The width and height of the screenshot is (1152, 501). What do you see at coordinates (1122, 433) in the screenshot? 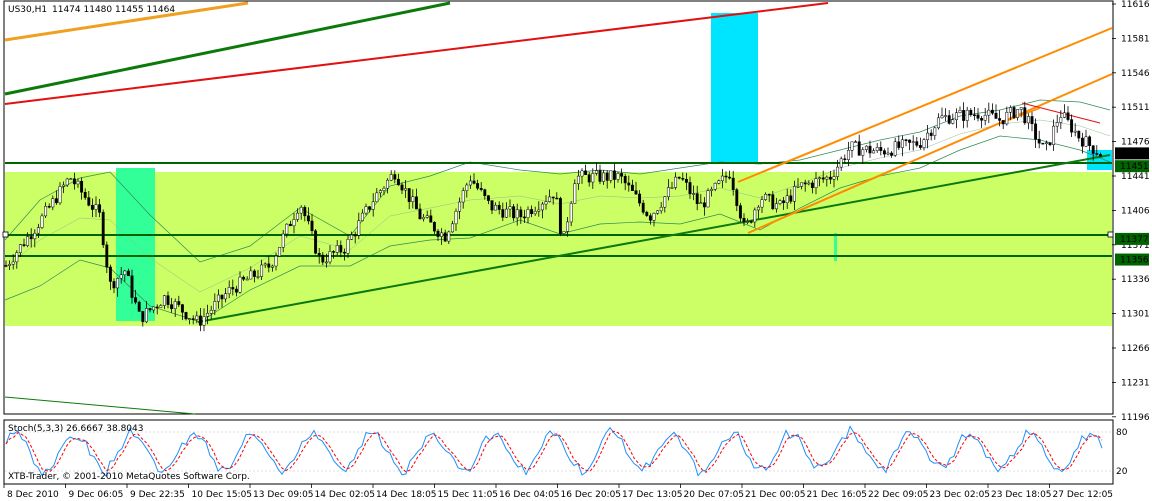
I see `stoch-tick-80: 80` at bounding box center [1122, 433].